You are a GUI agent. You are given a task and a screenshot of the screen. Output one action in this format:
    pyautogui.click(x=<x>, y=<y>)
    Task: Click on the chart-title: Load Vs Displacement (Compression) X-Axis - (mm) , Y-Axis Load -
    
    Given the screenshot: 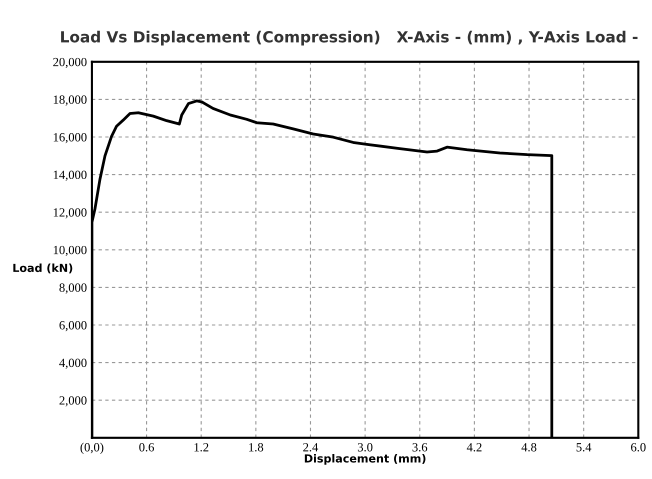 What is the action you would take?
    pyautogui.click(x=349, y=38)
    